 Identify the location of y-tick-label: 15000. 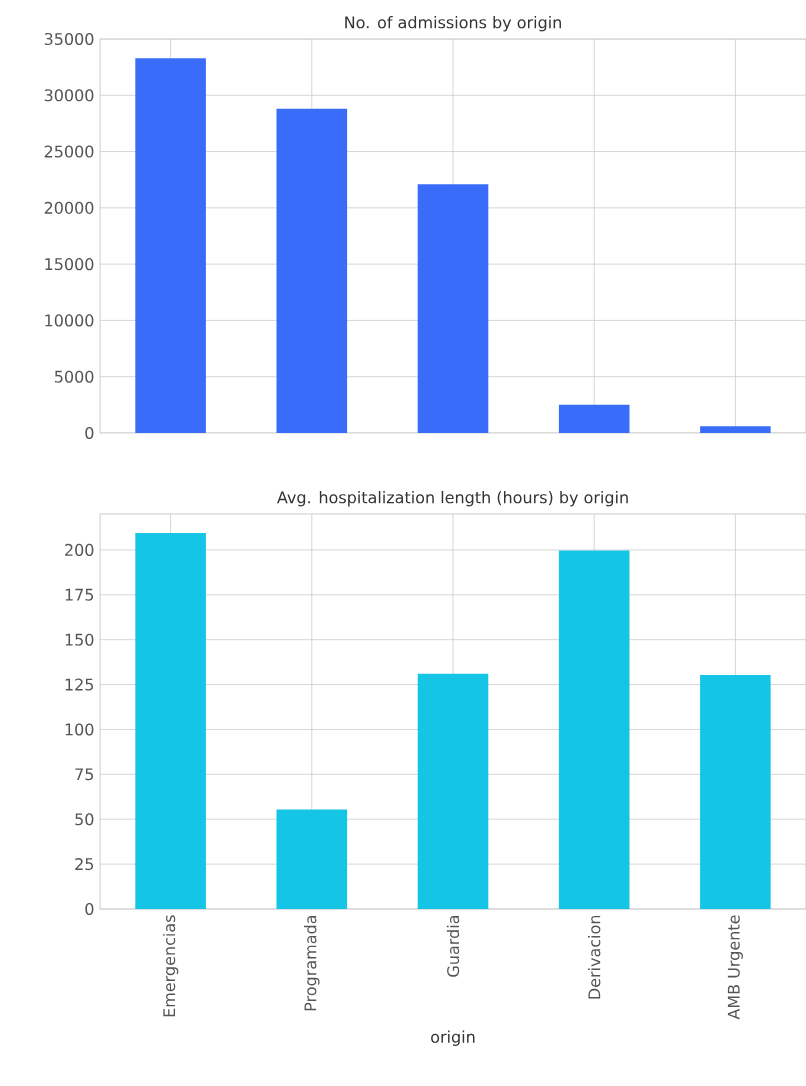
(69, 264).